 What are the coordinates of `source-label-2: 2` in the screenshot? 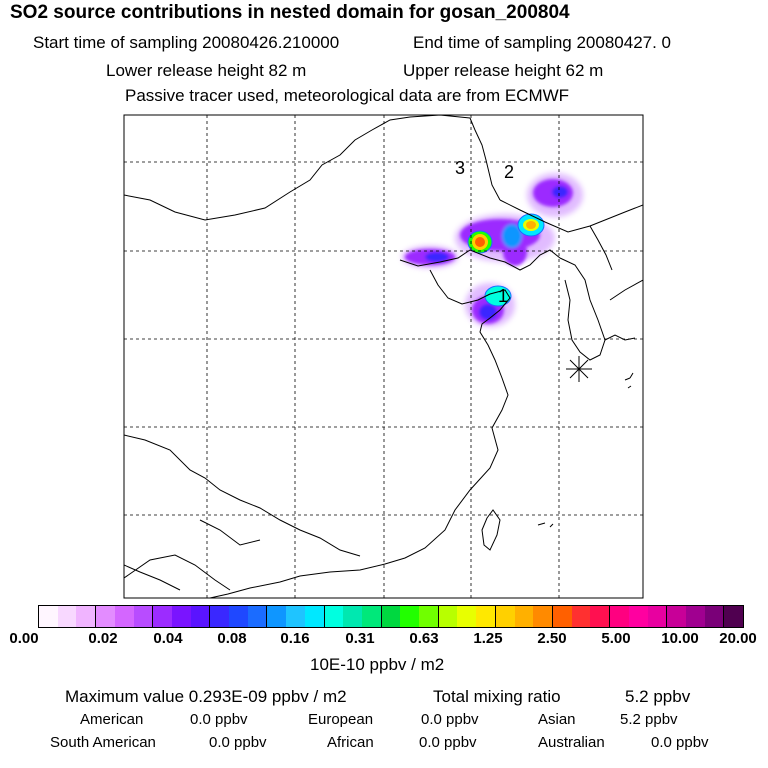 It's located at (509, 172).